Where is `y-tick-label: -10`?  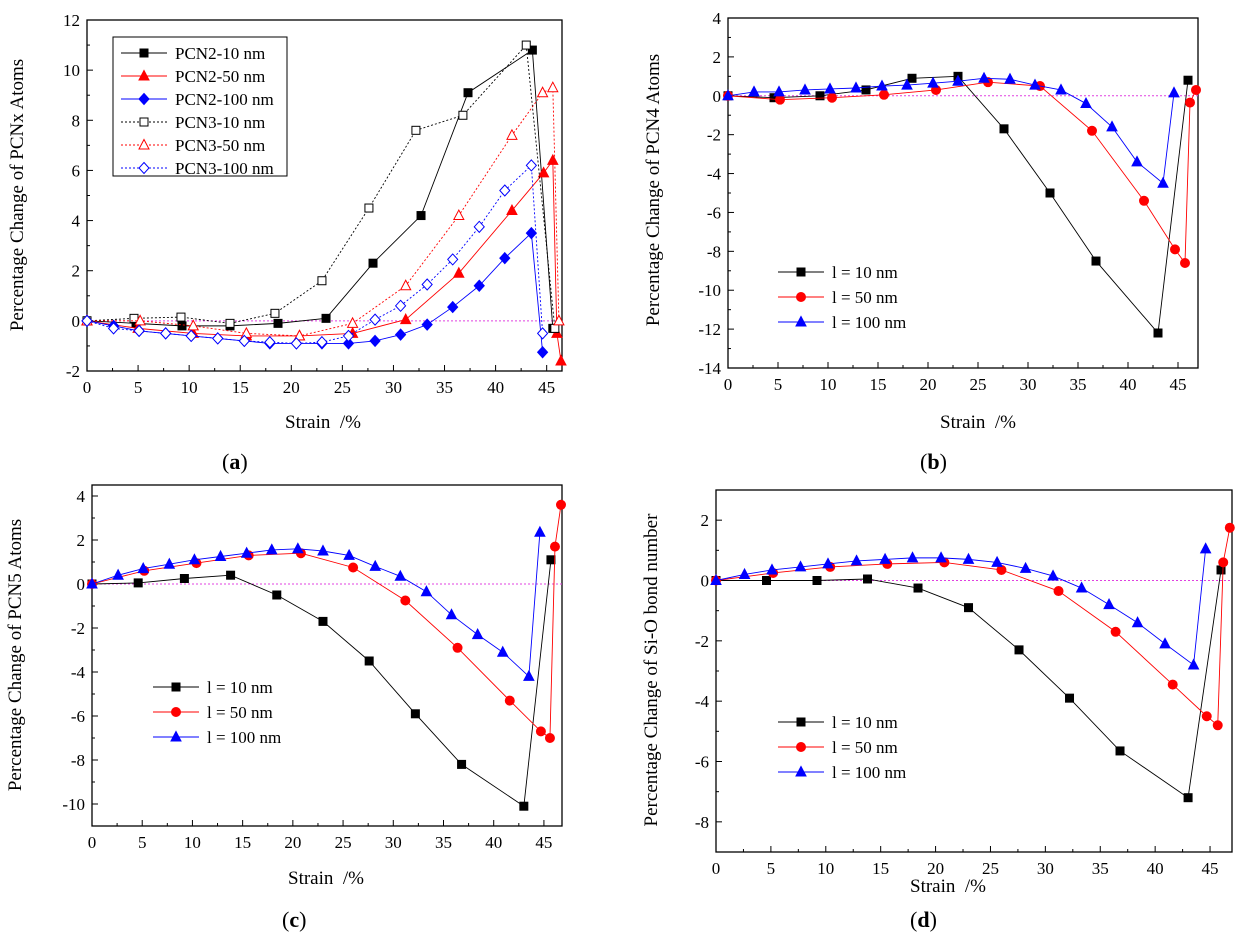
y-tick-label: -10 is located at coordinates (709, 290).